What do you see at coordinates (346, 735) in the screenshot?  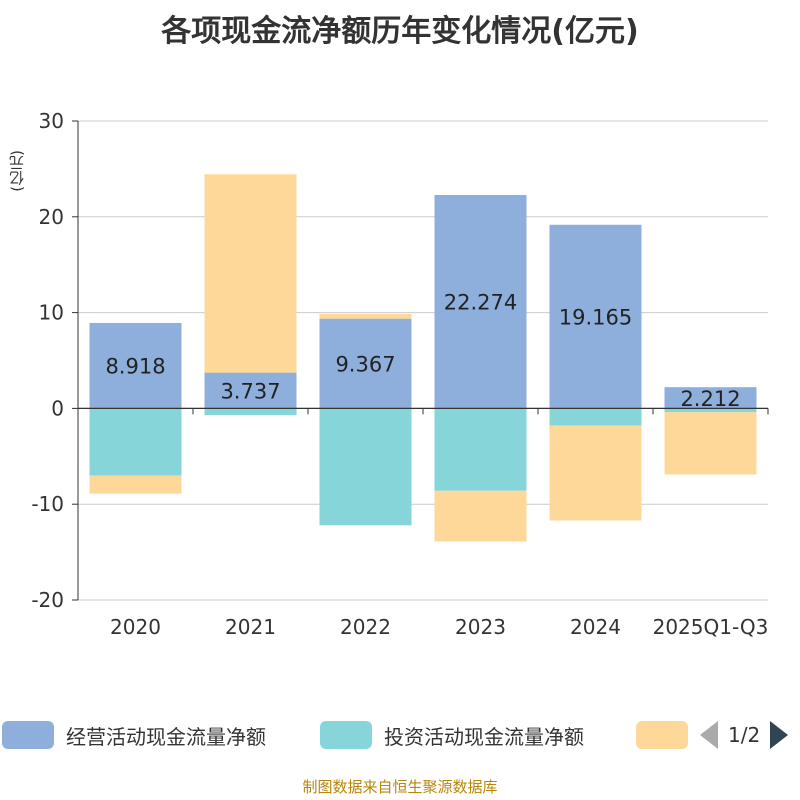 I see `legend-swatch-investing` at bounding box center [346, 735].